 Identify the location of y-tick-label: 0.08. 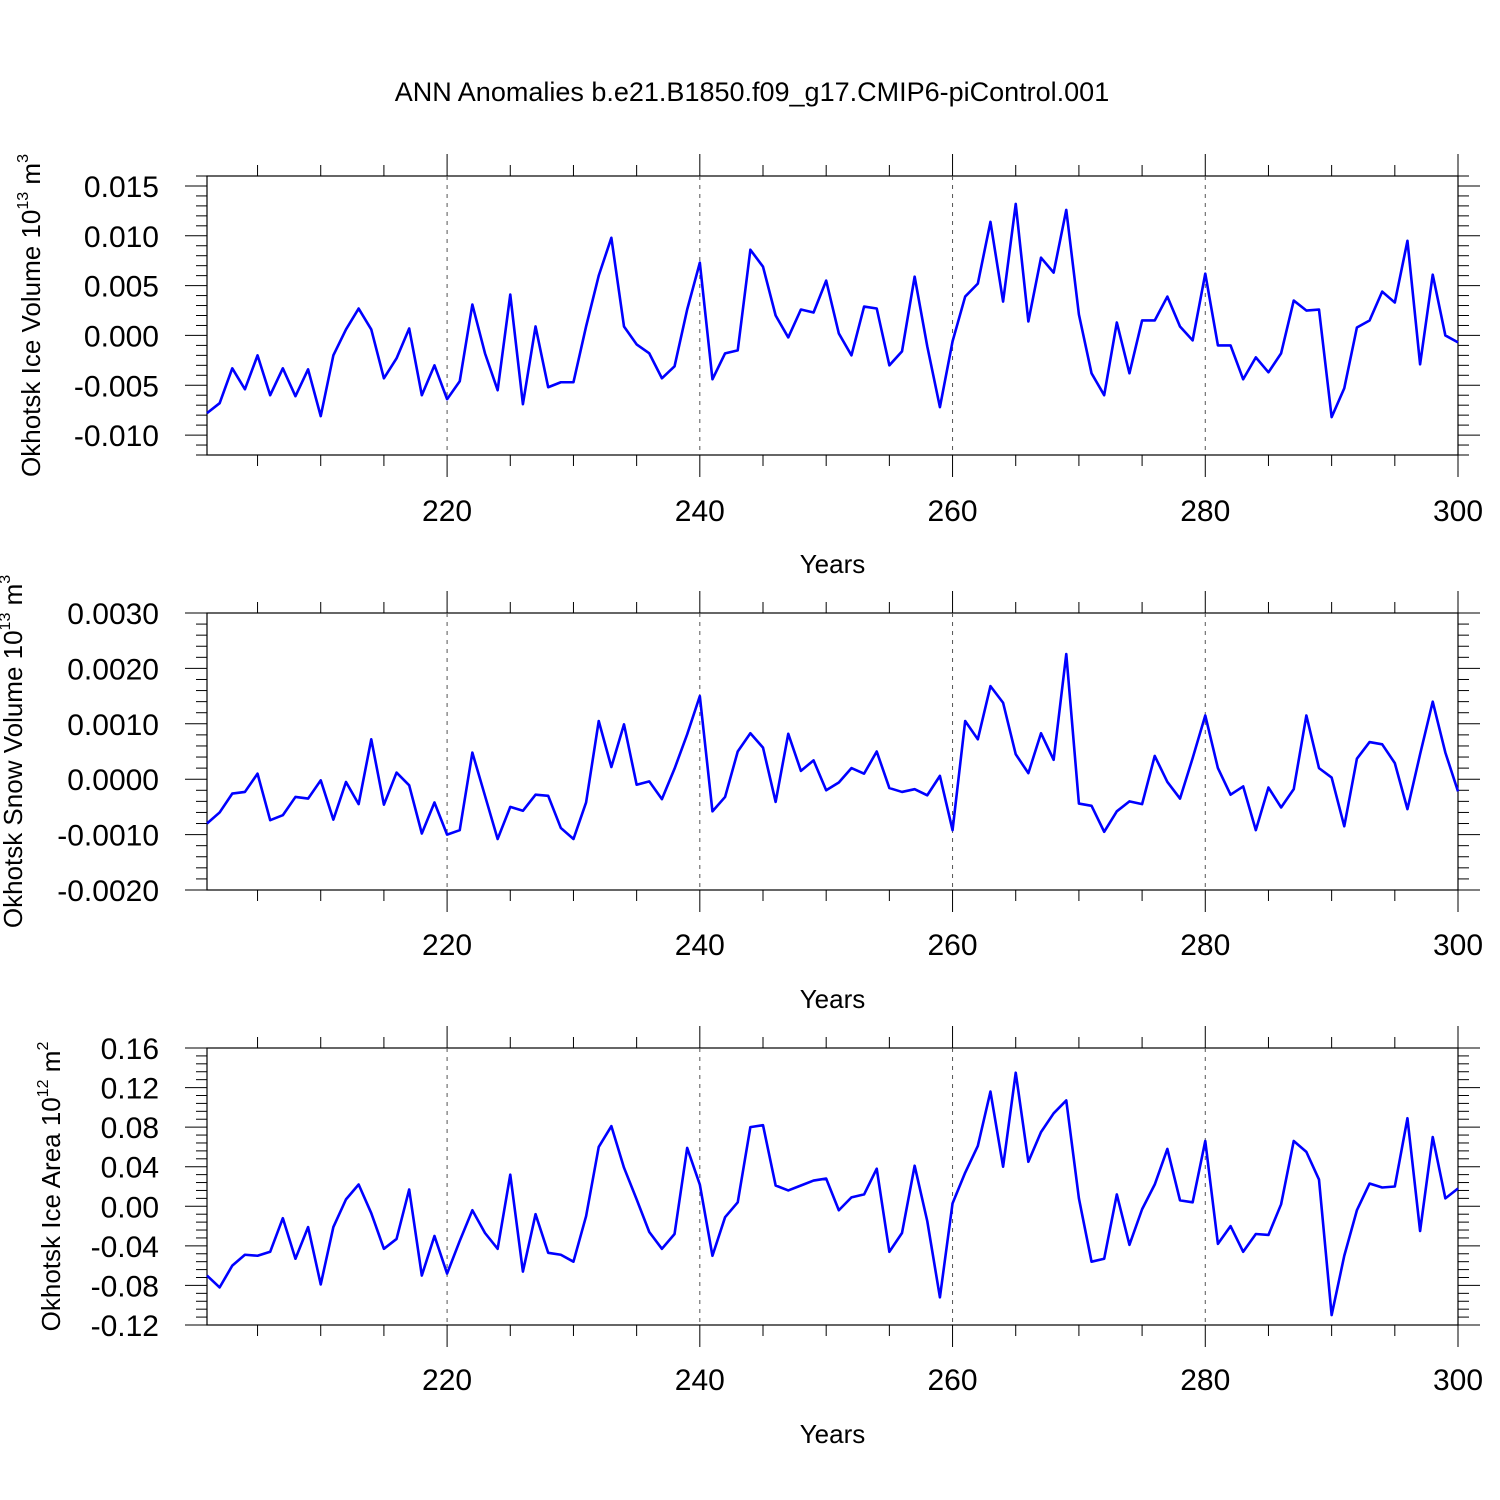
(130, 1128).